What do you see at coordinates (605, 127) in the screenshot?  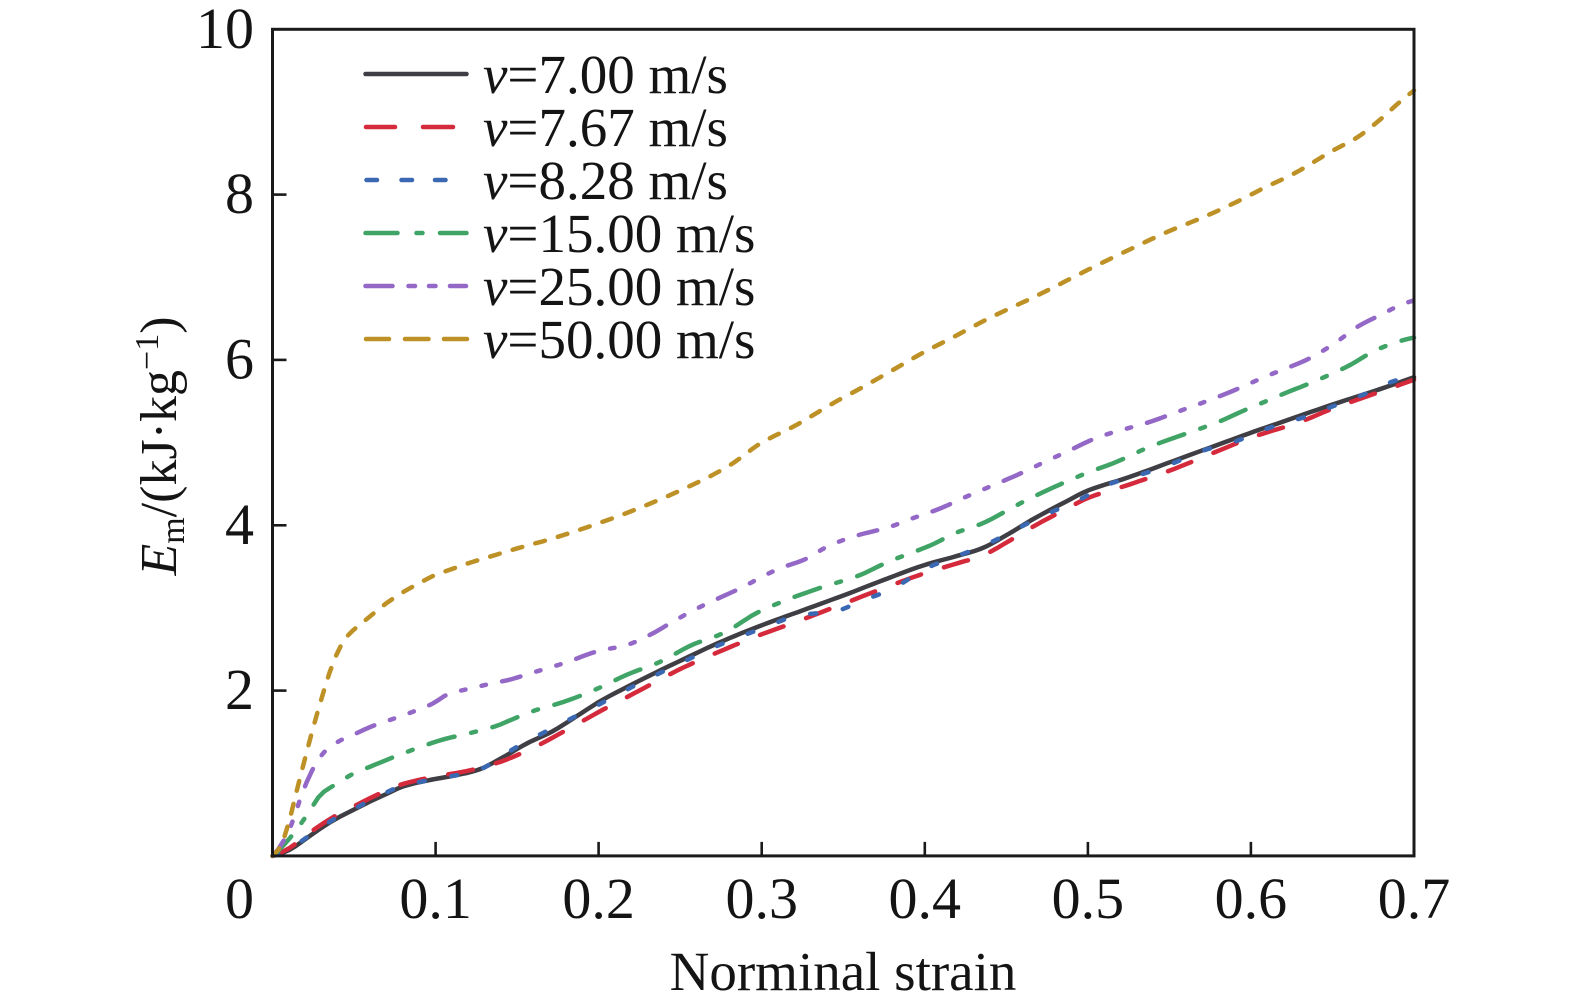 I see `svg-text: v=7.67 m/s` at bounding box center [605, 127].